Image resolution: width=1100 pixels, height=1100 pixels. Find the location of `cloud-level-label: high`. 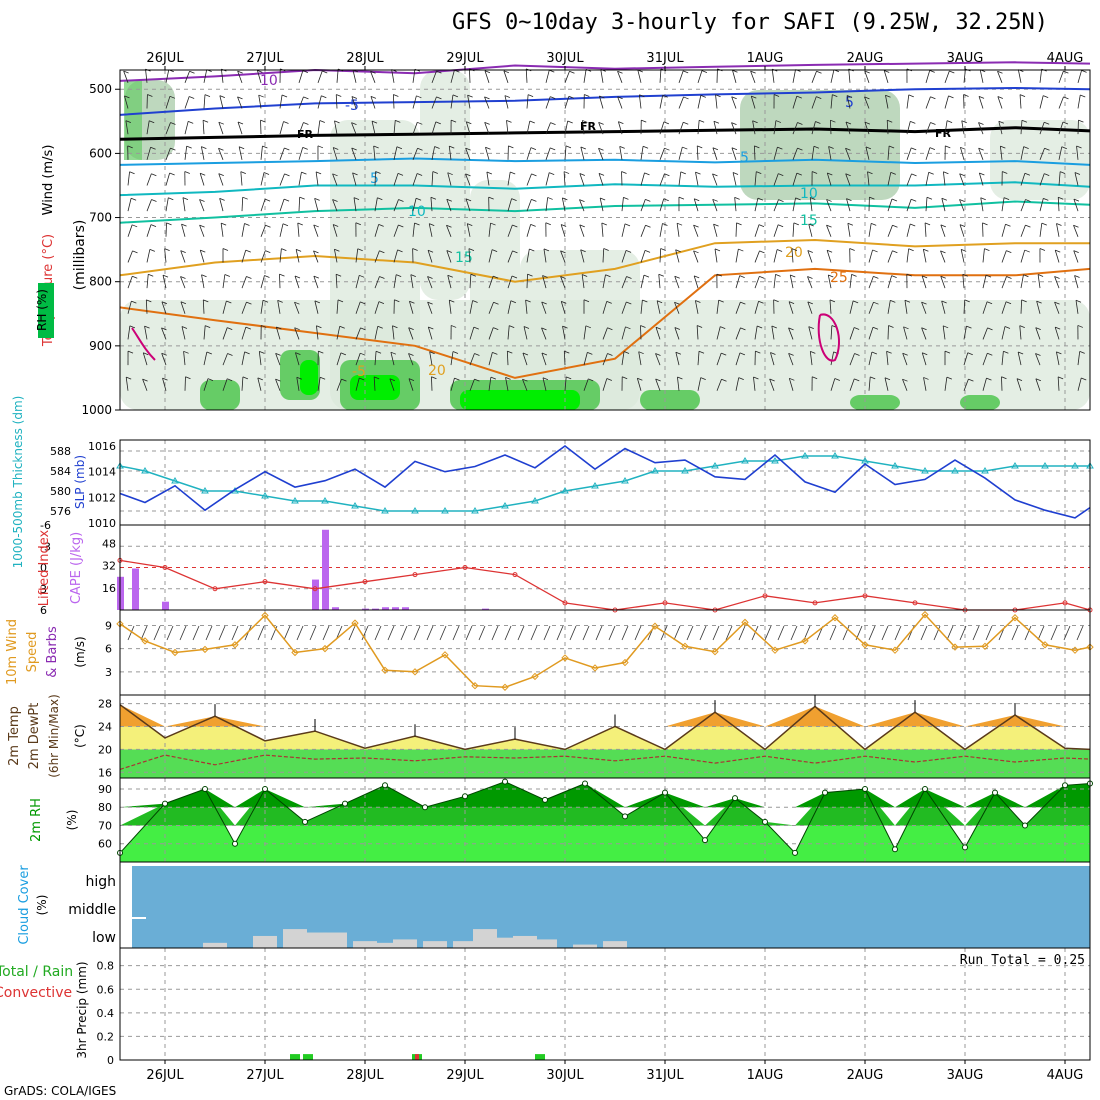

cloud-level-label: high is located at coordinates (100, 882).